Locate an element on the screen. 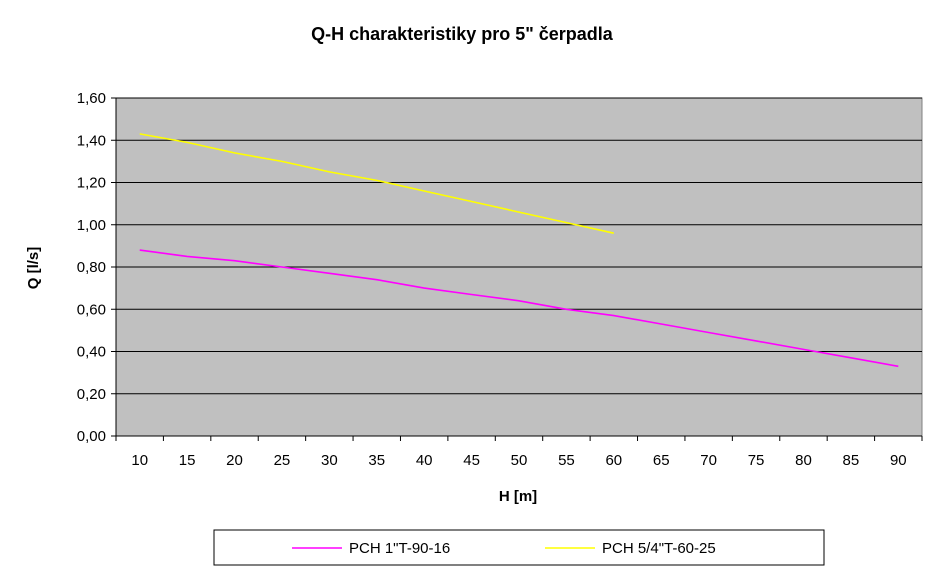 This screenshot has height=578, width=939. x-tick-label: 70 is located at coordinates (708, 460).